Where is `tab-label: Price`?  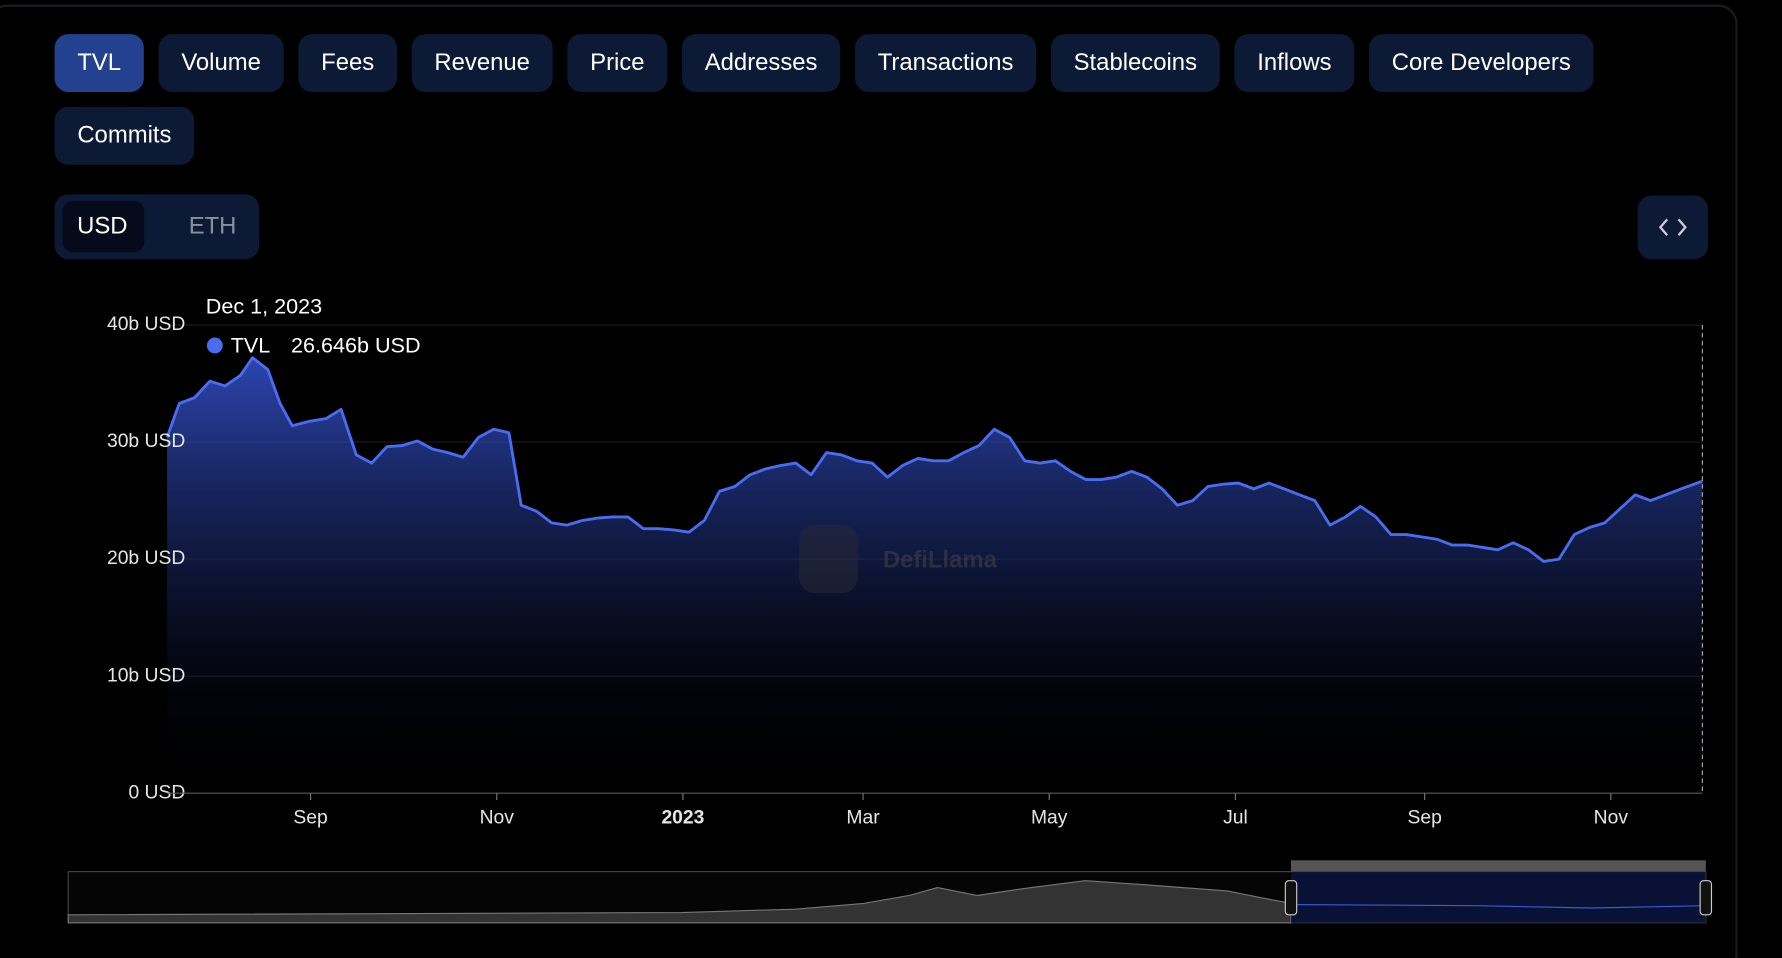
tab-label: Price is located at coordinates (617, 62).